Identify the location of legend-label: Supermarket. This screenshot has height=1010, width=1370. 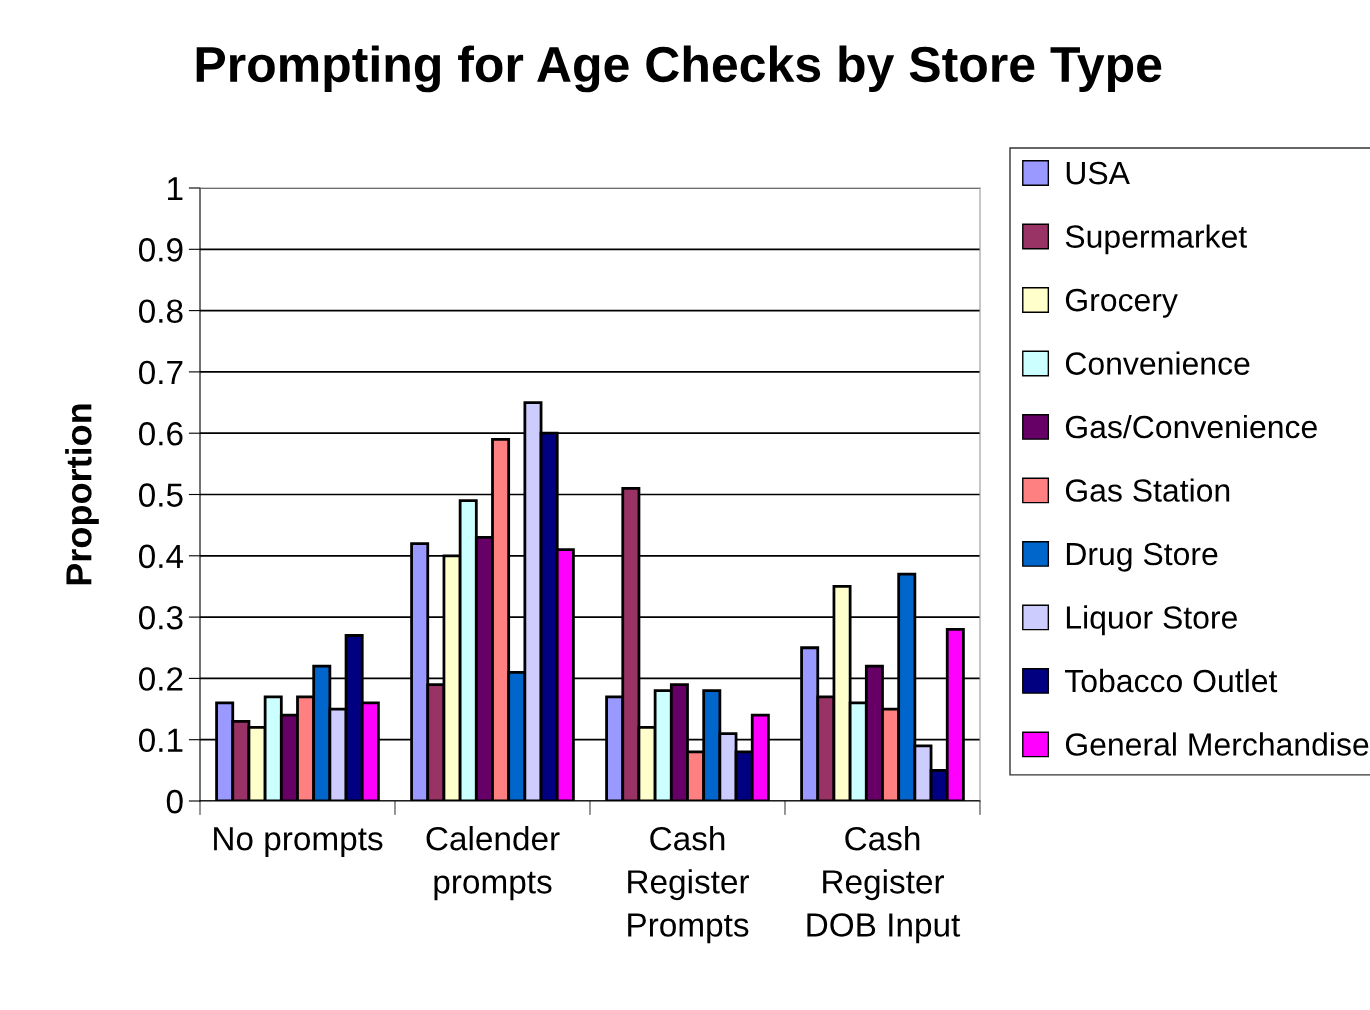
(1156, 239).